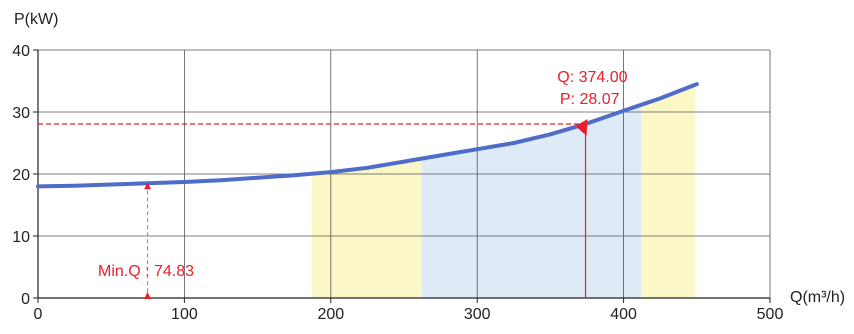 Image resolution: width=854 pixels, height=334 pixels. What do you see at coordinates (21, 113) in the screenshot?
I see `y-tick-label-3: 30` at bounding box center [21, 113].